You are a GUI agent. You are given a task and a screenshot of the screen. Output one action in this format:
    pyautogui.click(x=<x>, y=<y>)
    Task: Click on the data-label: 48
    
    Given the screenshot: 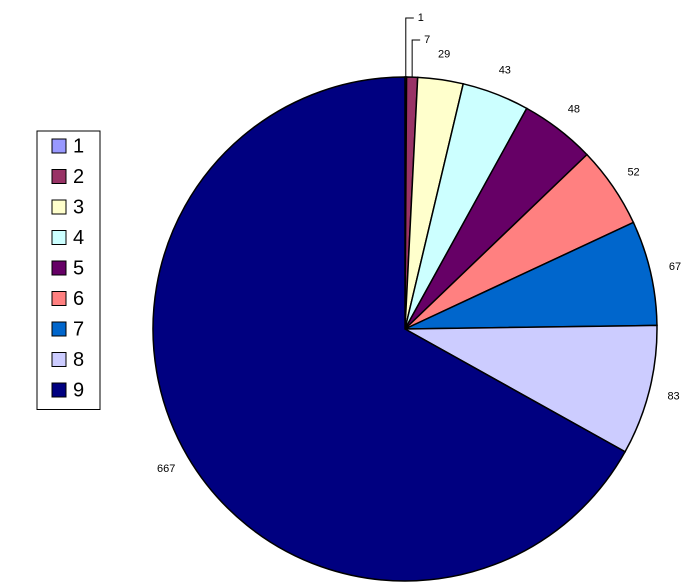 What is the action you would take?
    pyautogui.click(x=574, y=109)
    